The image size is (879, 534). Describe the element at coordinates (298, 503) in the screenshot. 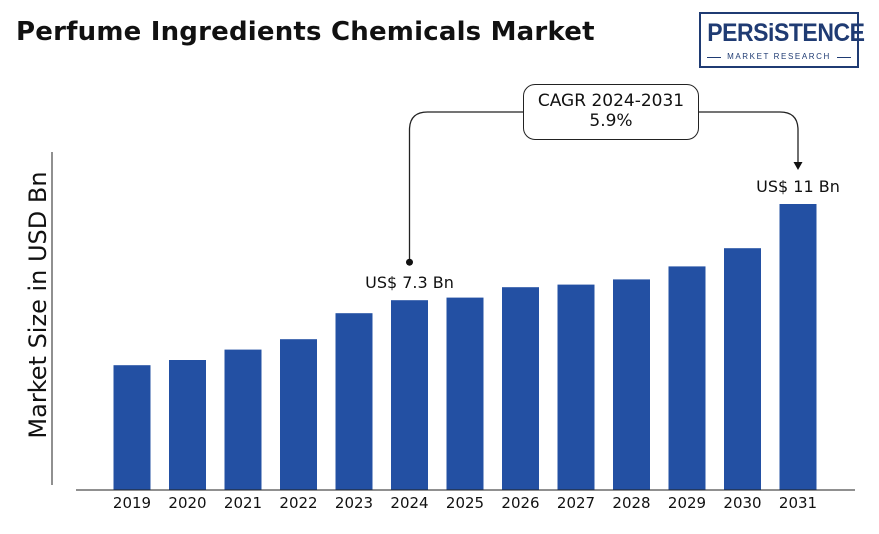

I see `x-tick-label: 2022` at that location.